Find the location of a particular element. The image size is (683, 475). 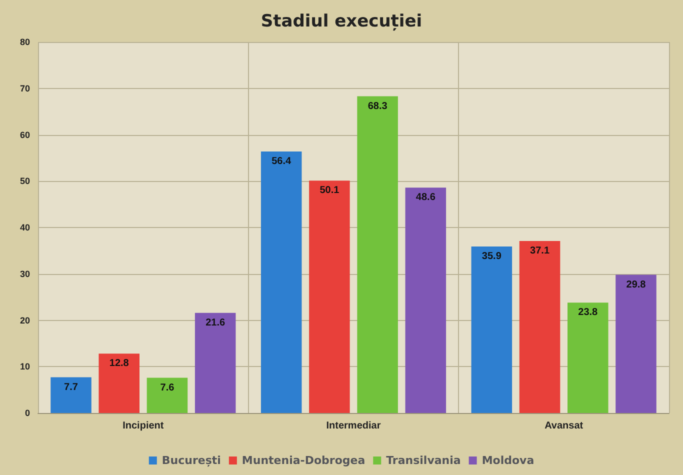

y-tick-label: 50 is located at coordinates (25, 181).